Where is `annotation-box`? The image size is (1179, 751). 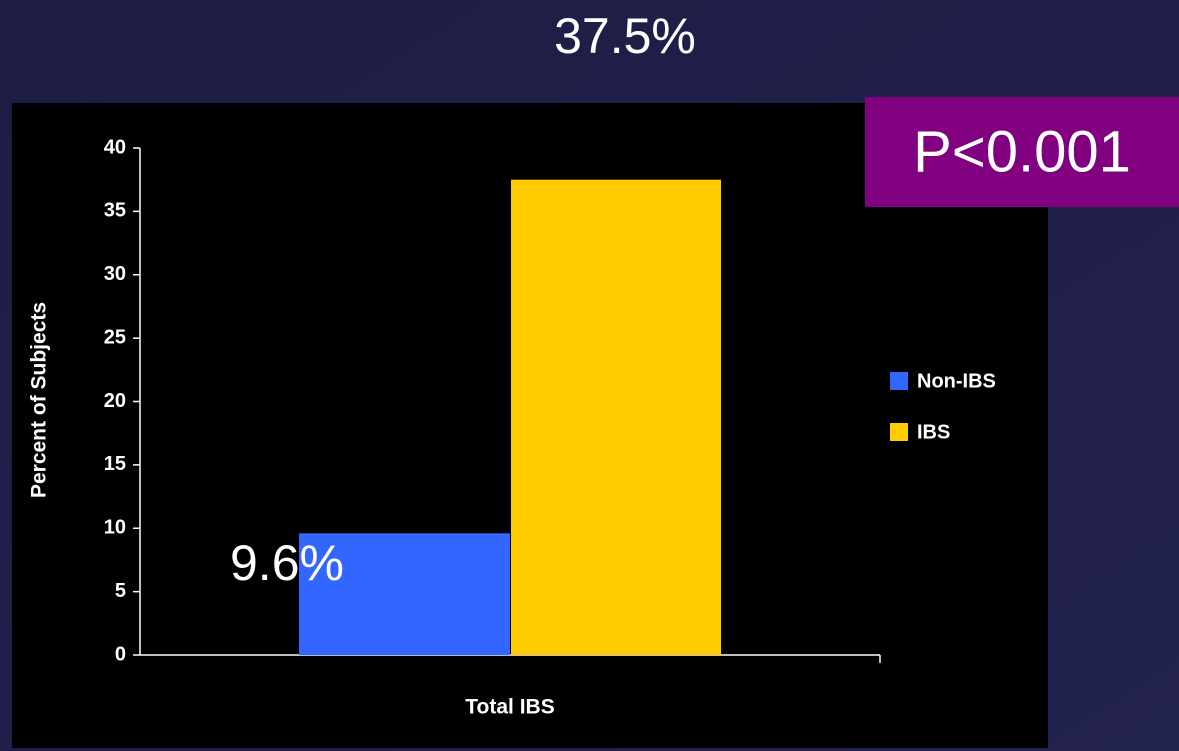 annotation-box is located at coordinates (1022, 152).